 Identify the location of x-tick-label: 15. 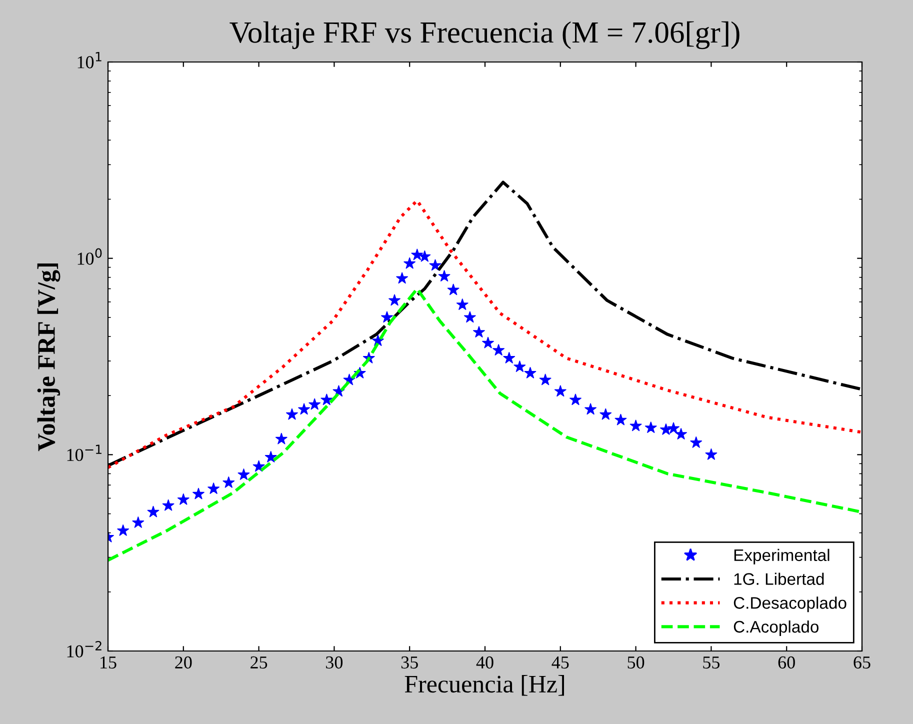
(108, 662).